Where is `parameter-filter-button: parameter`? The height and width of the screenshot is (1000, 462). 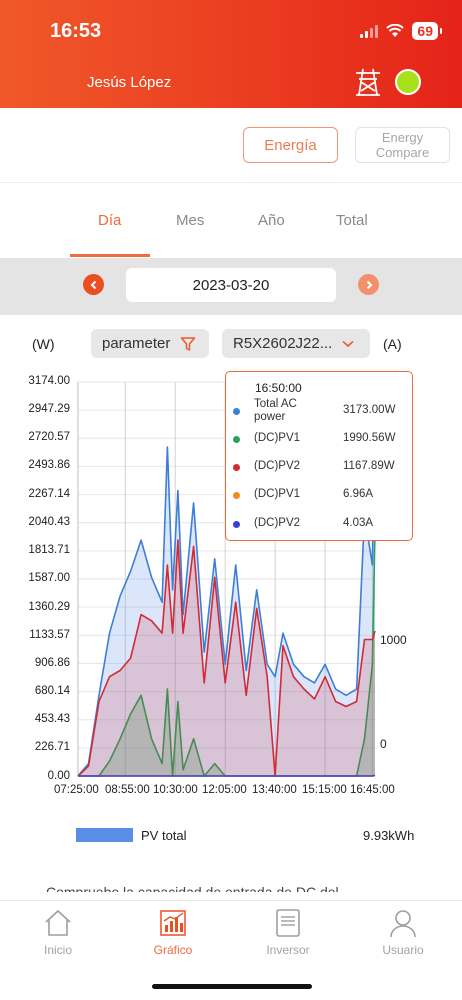
parameter-filter-button: parameter is located at coordinates (150, 343).